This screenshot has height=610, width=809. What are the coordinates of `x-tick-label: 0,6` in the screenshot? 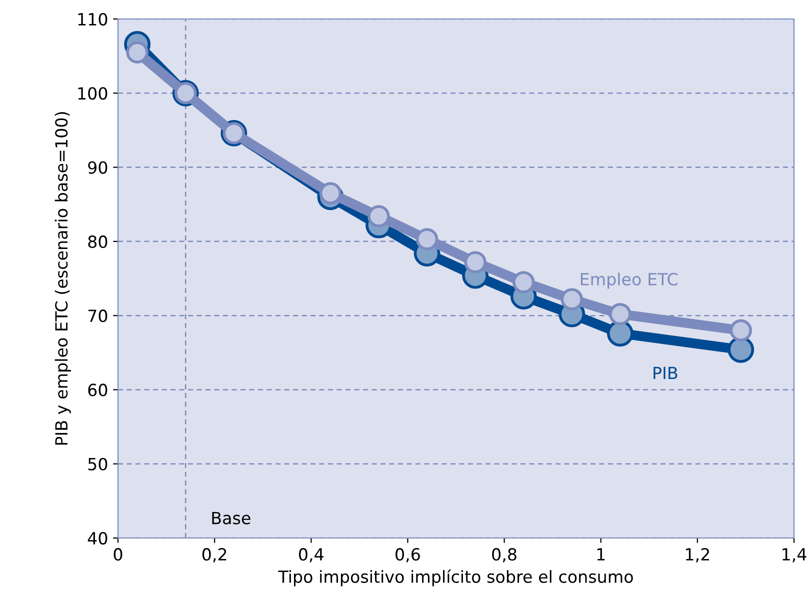 It's located at (408, 555).